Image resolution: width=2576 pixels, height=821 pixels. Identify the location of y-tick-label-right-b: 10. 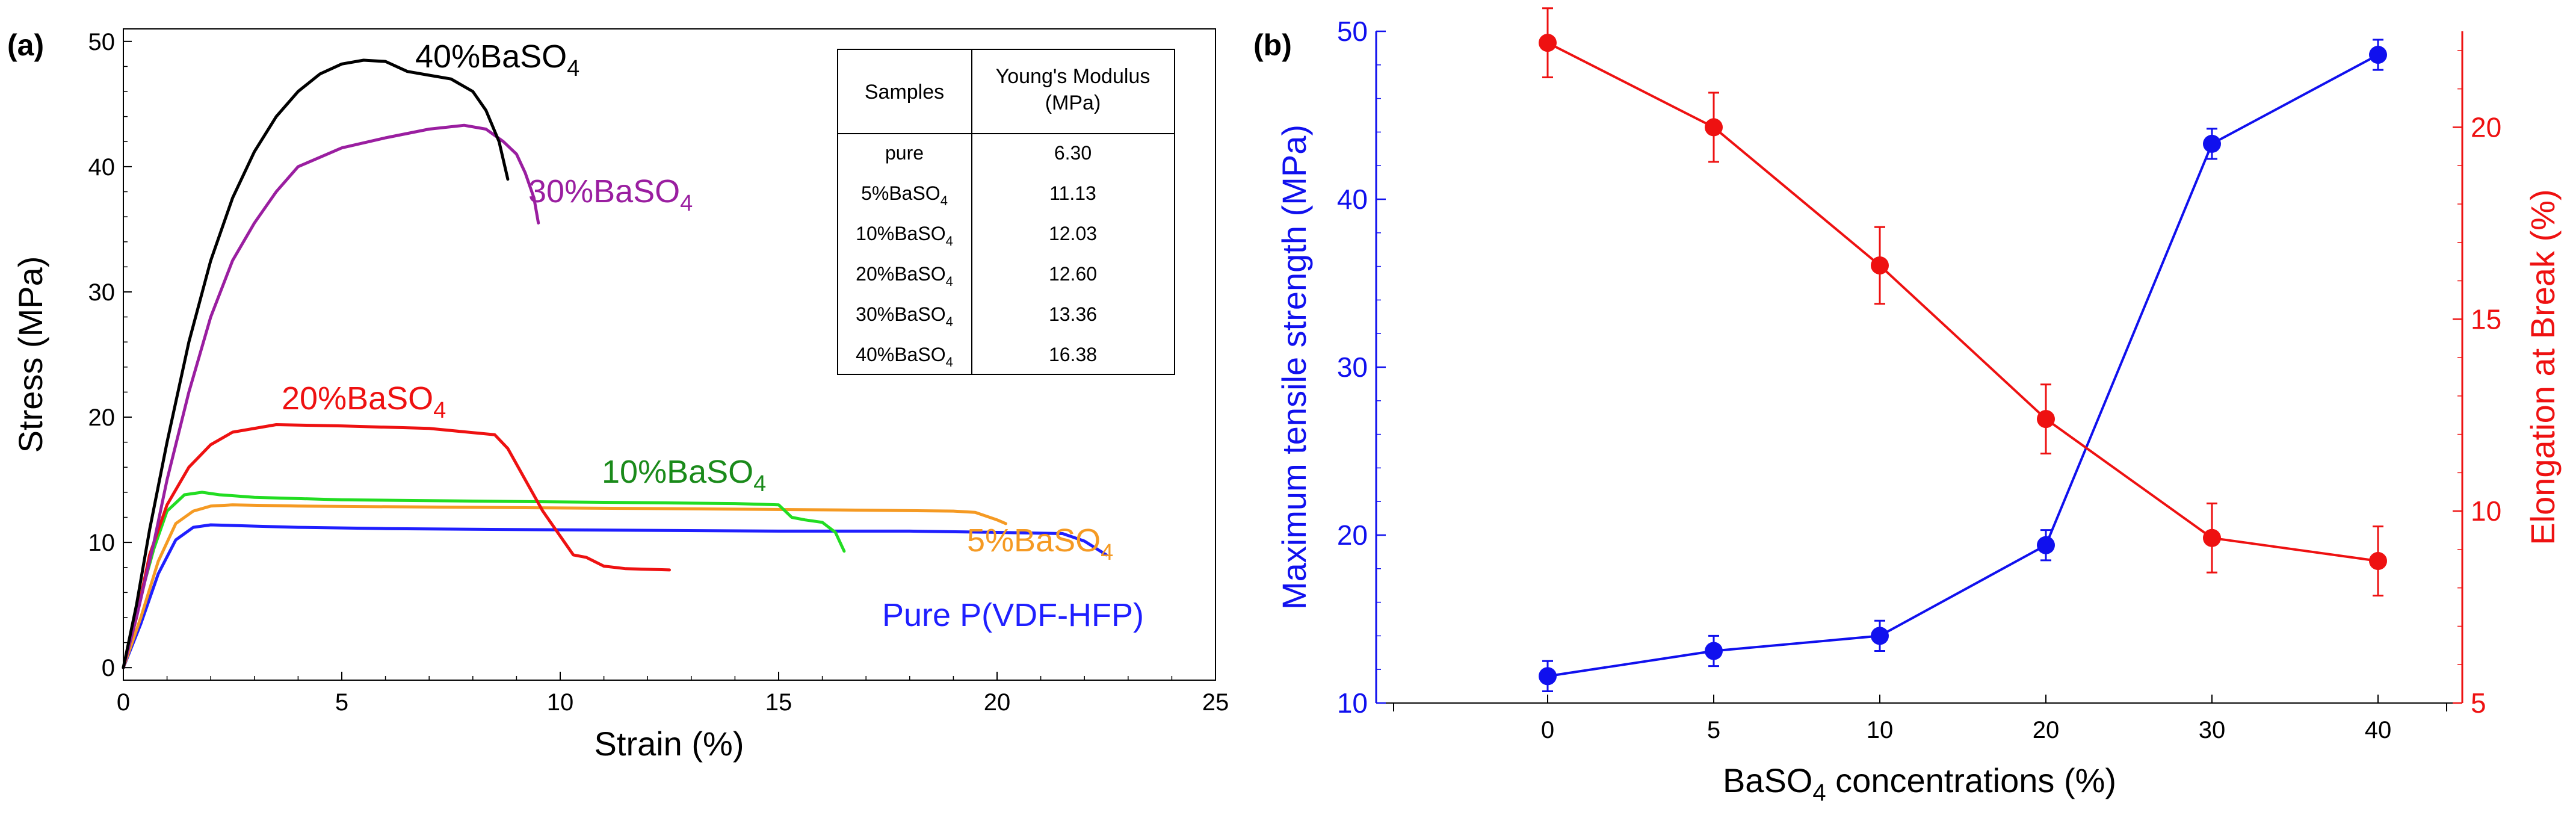
(2486, 511).